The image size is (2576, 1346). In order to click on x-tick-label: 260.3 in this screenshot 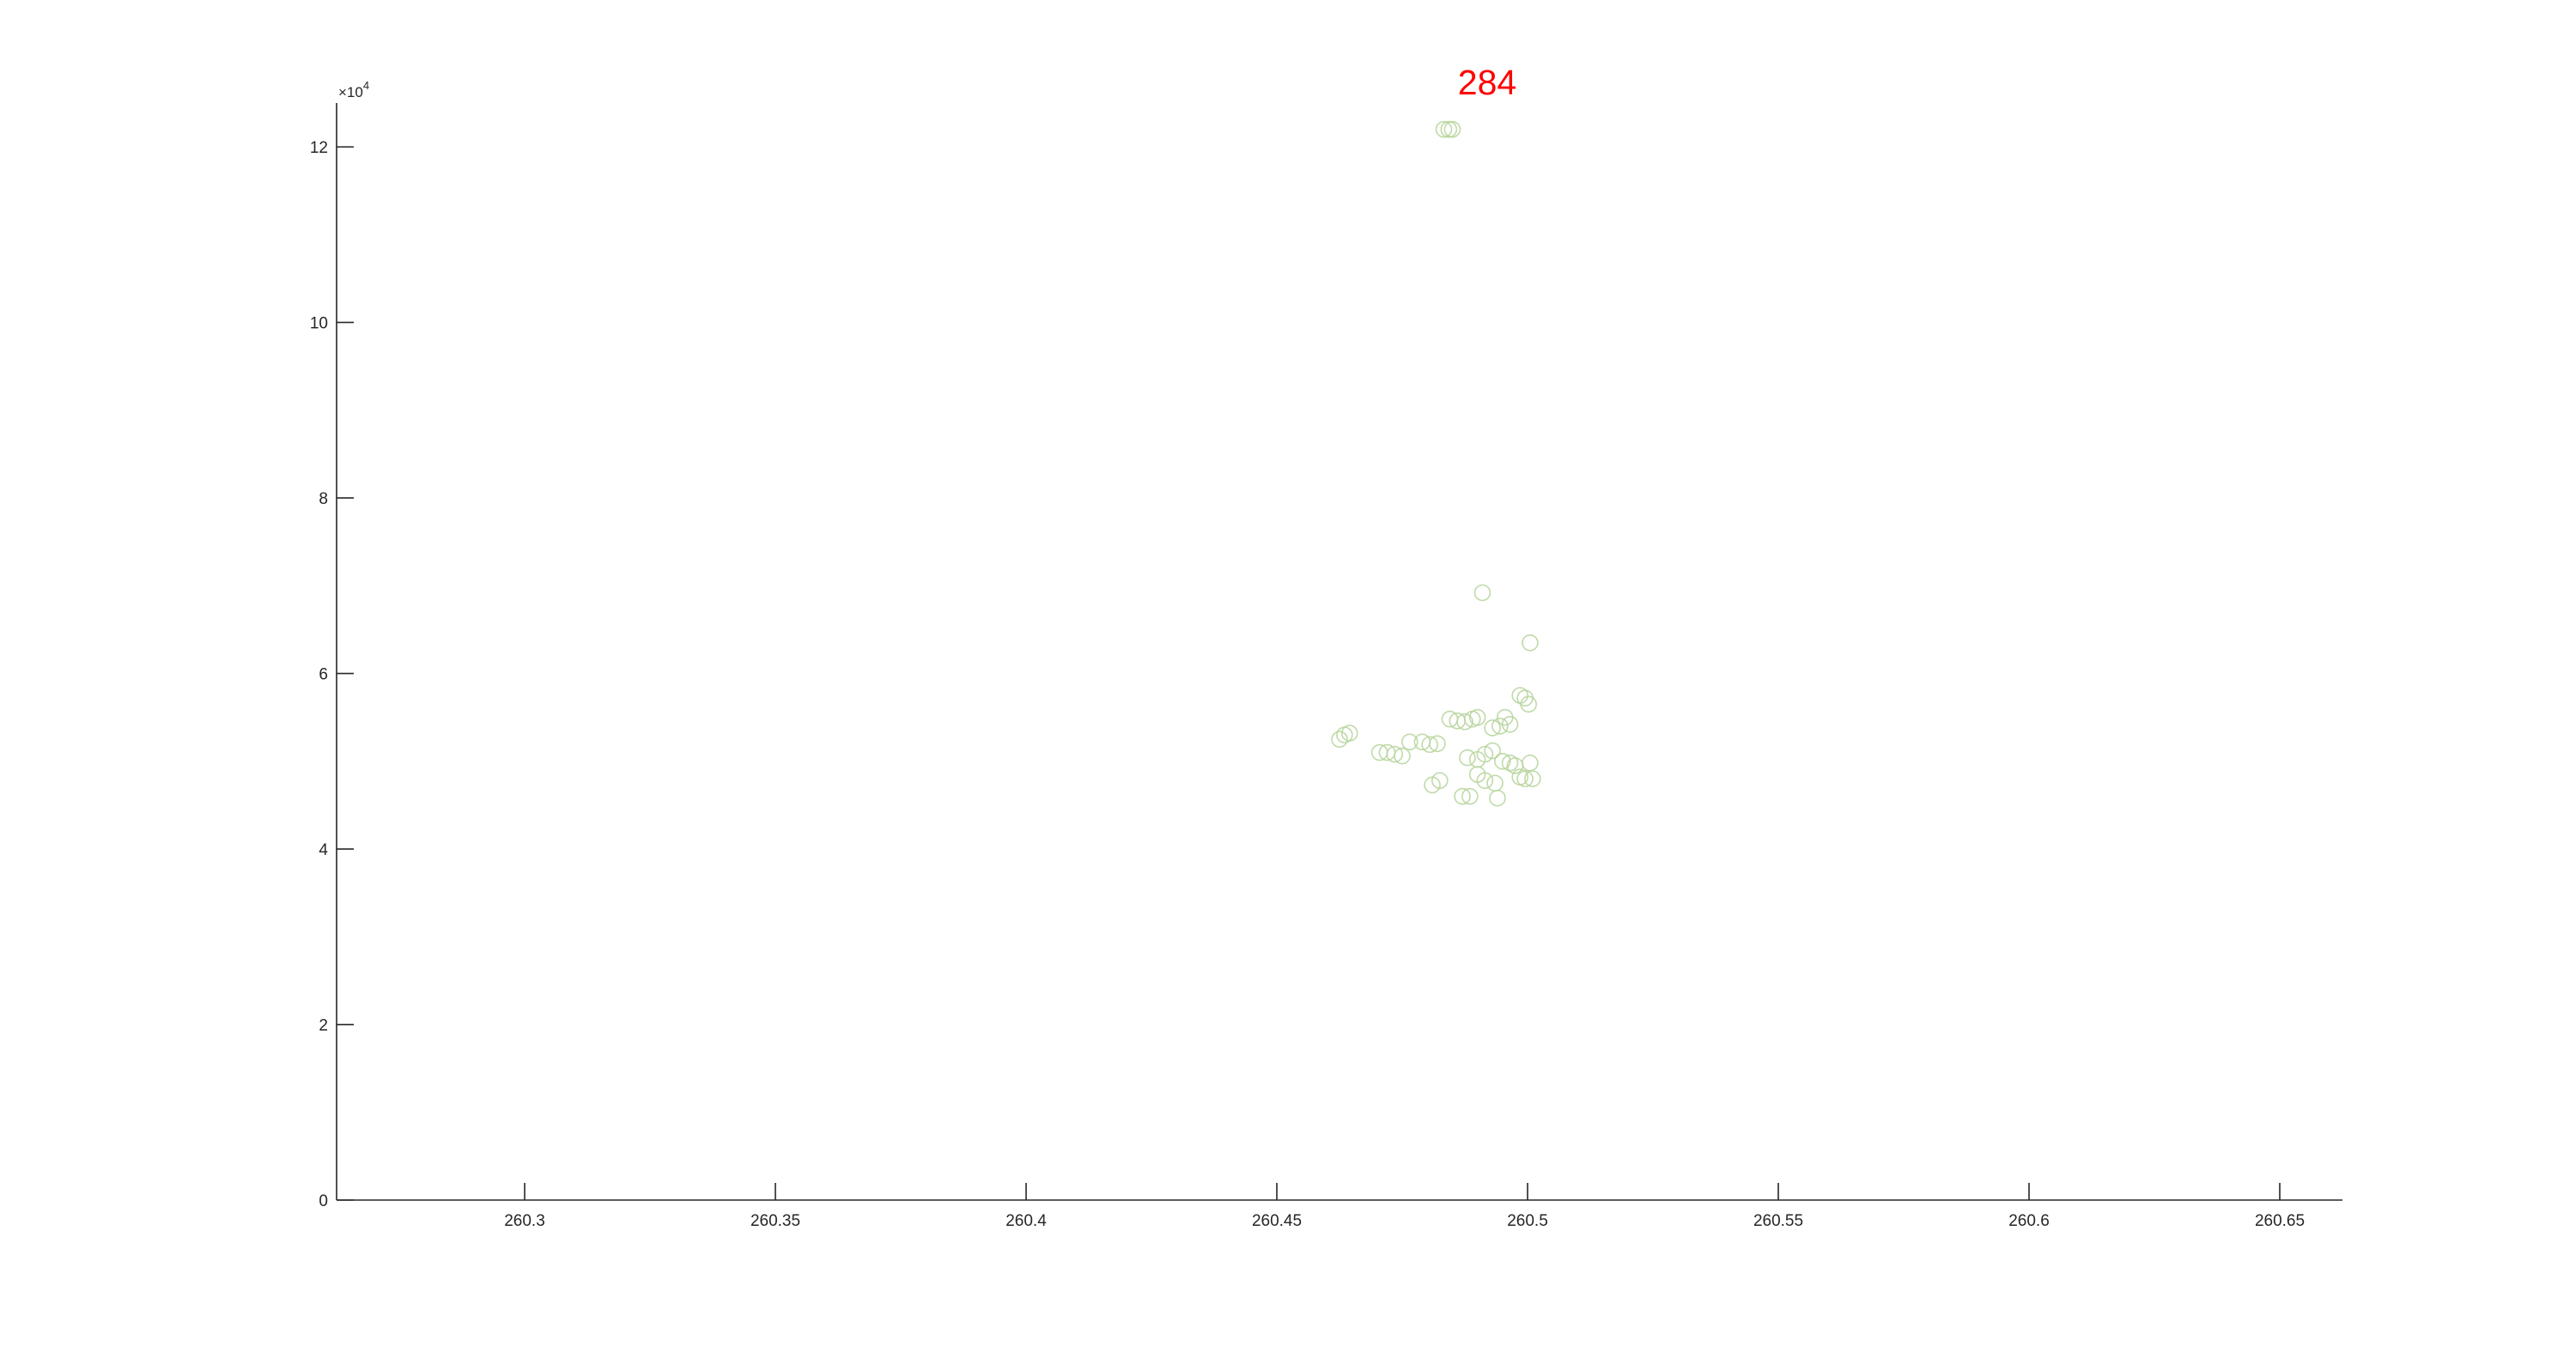, I will do `click(524, 1221)`.